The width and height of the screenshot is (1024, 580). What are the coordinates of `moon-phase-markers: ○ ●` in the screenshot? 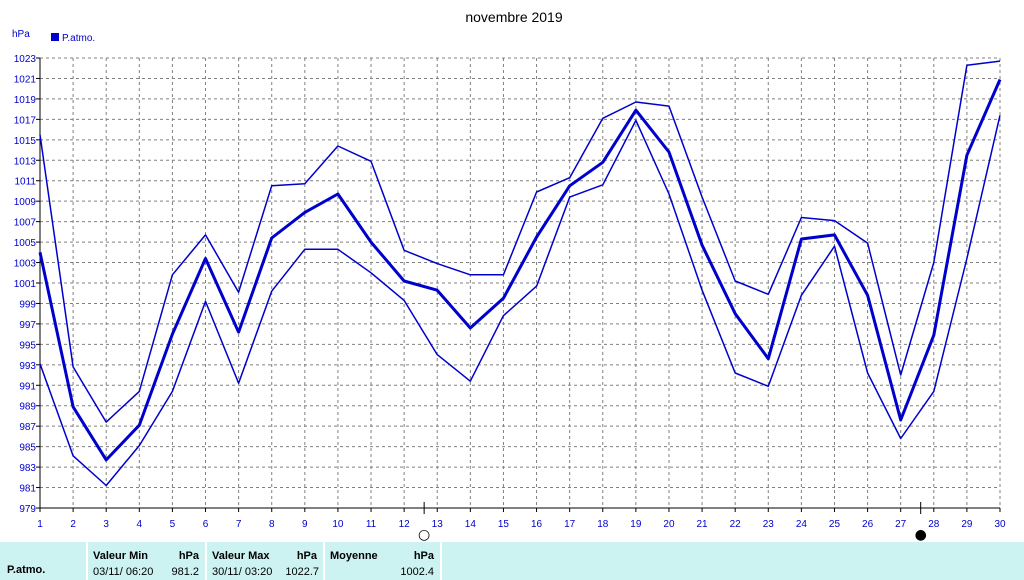 It's located at (672, 522).